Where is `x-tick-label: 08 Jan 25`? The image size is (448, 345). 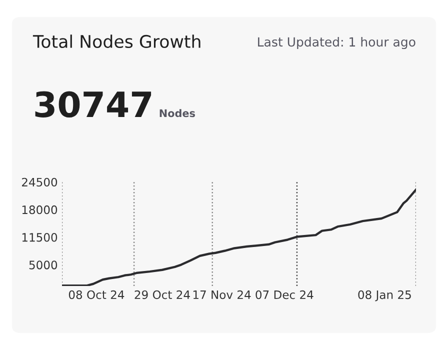
x-tick-label: 08 Jan 25 is located at coordinates (384, 296).